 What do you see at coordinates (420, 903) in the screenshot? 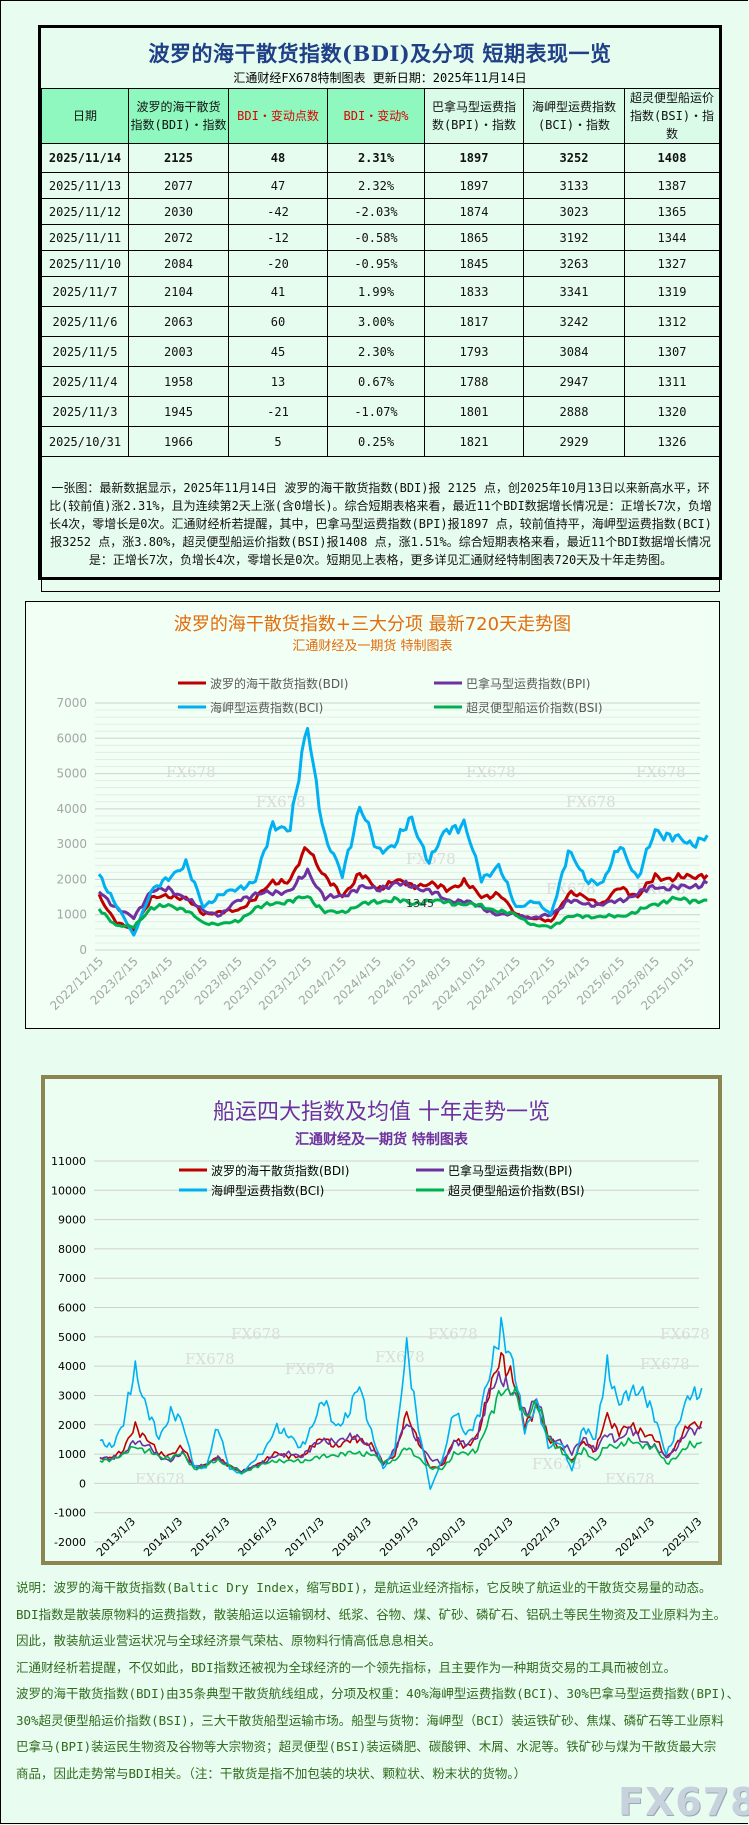
I see `annotation-label: 1345` at bounding box center [420, 903].